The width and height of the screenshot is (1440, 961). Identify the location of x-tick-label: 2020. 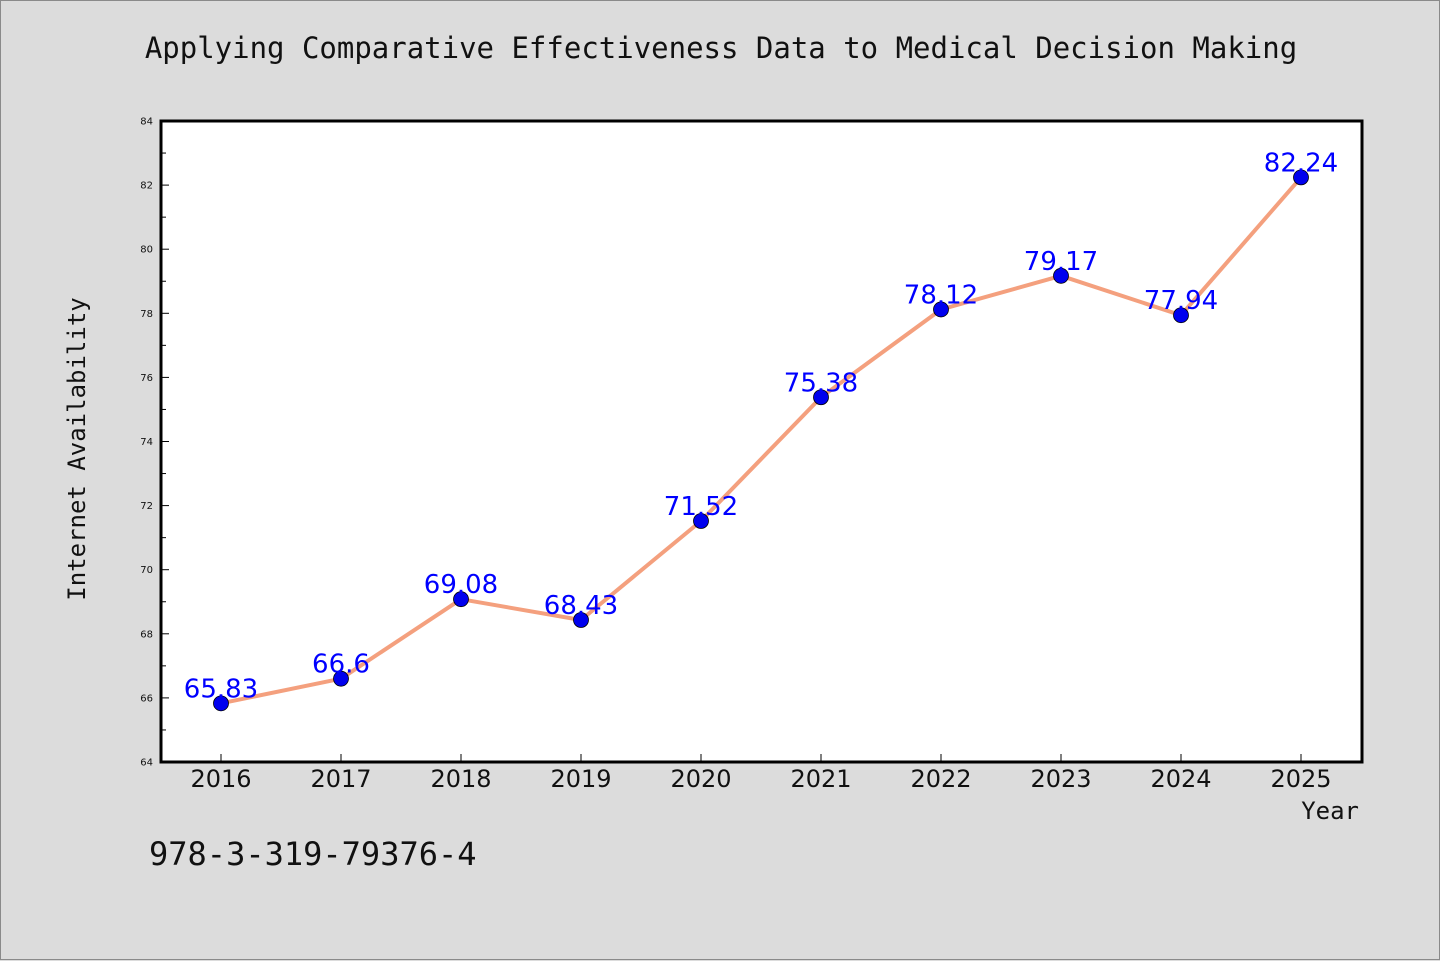
(700, 779).